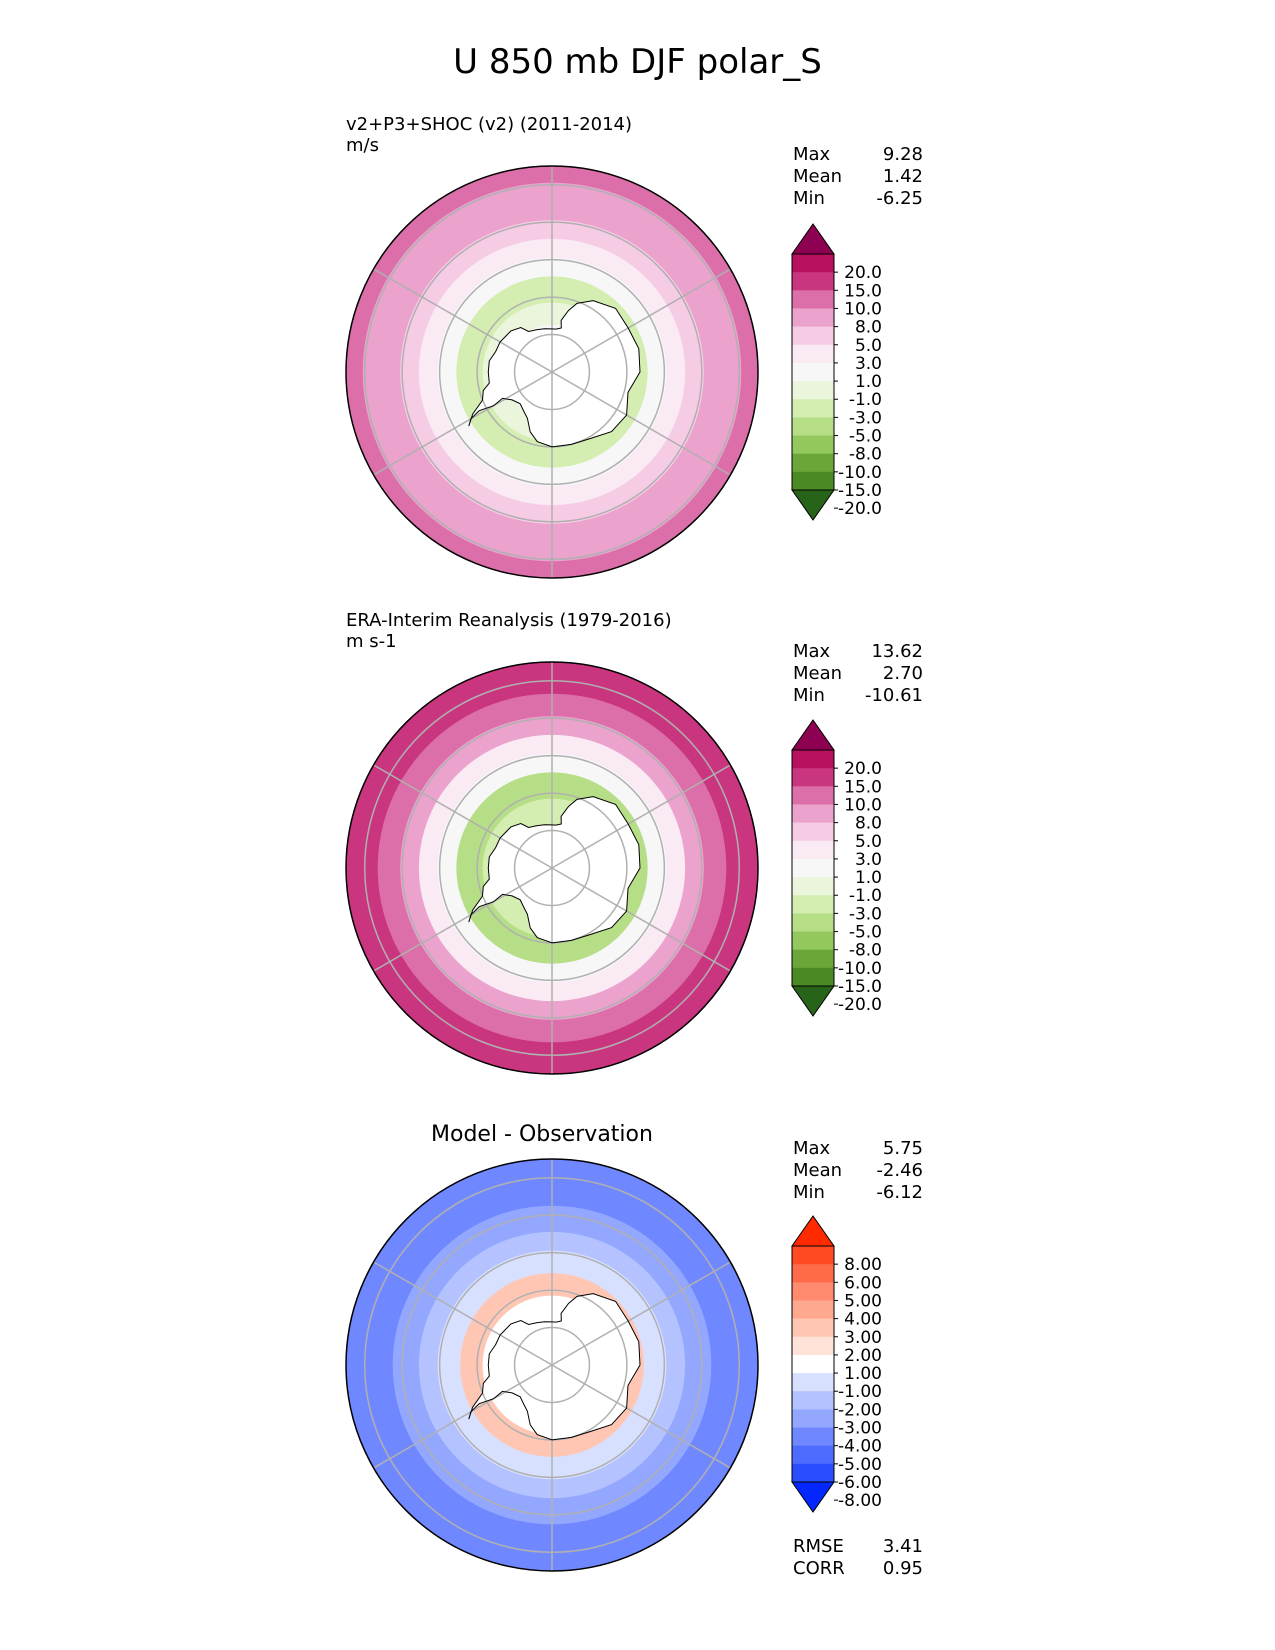 Image resolution: width=1275 pixels, height=1650 pixels. I want to click on stat-mean: Mean 1.42, so click(858, 176).